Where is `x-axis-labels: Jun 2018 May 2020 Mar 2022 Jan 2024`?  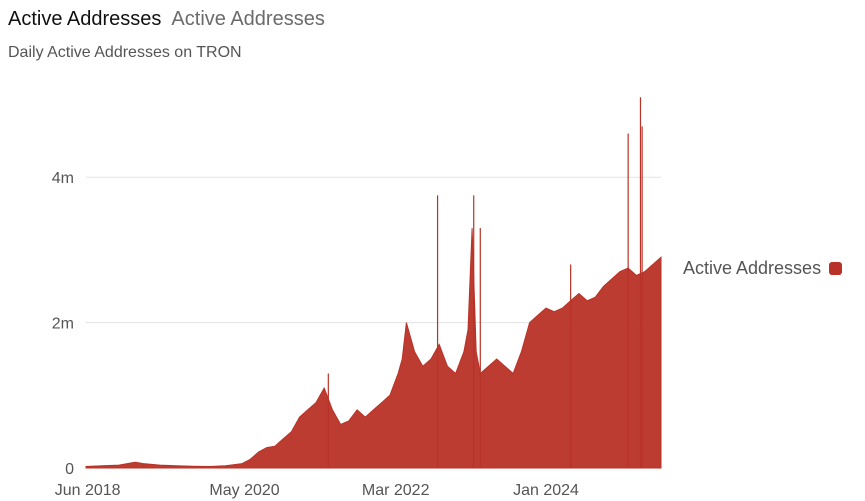
x-axis-labels: Jun 2018 May 2020 Mar 2022 Jan 2024 is located at coordinates (317, 490).